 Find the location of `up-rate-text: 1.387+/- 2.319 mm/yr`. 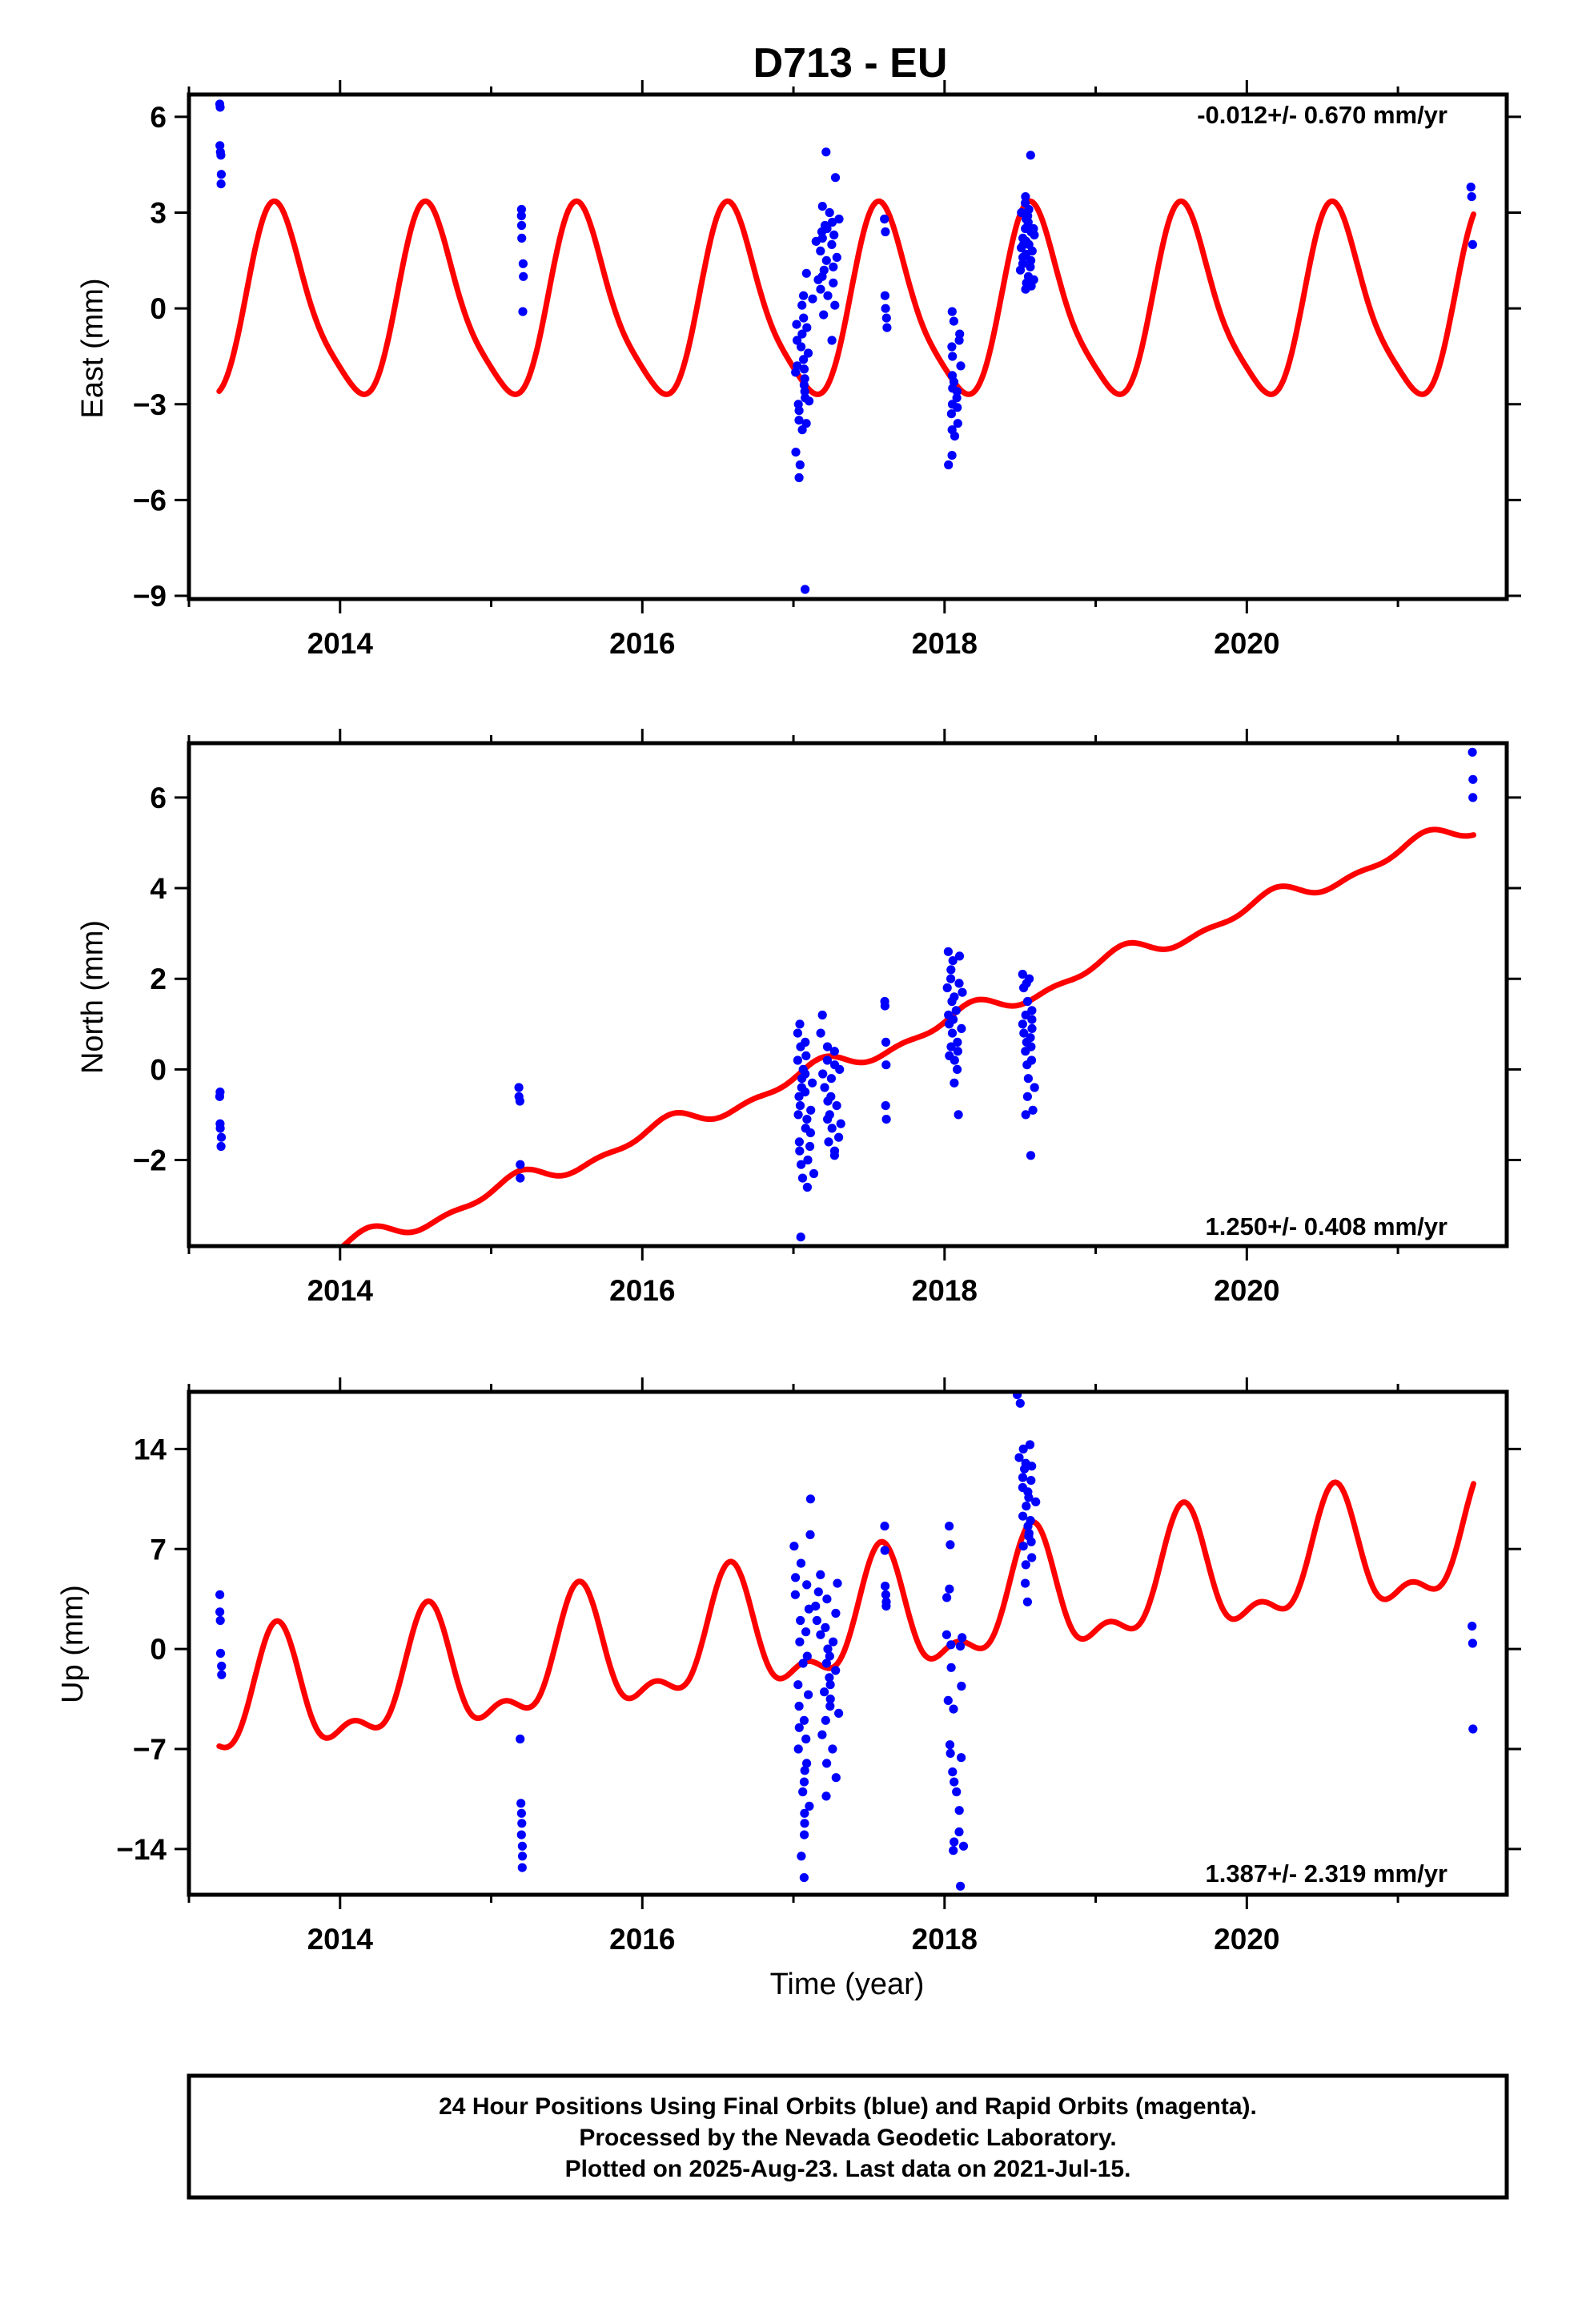

up-rate-text: 1.387+/- 2.319 mm/yr is located at coordinates (1327, 1874).